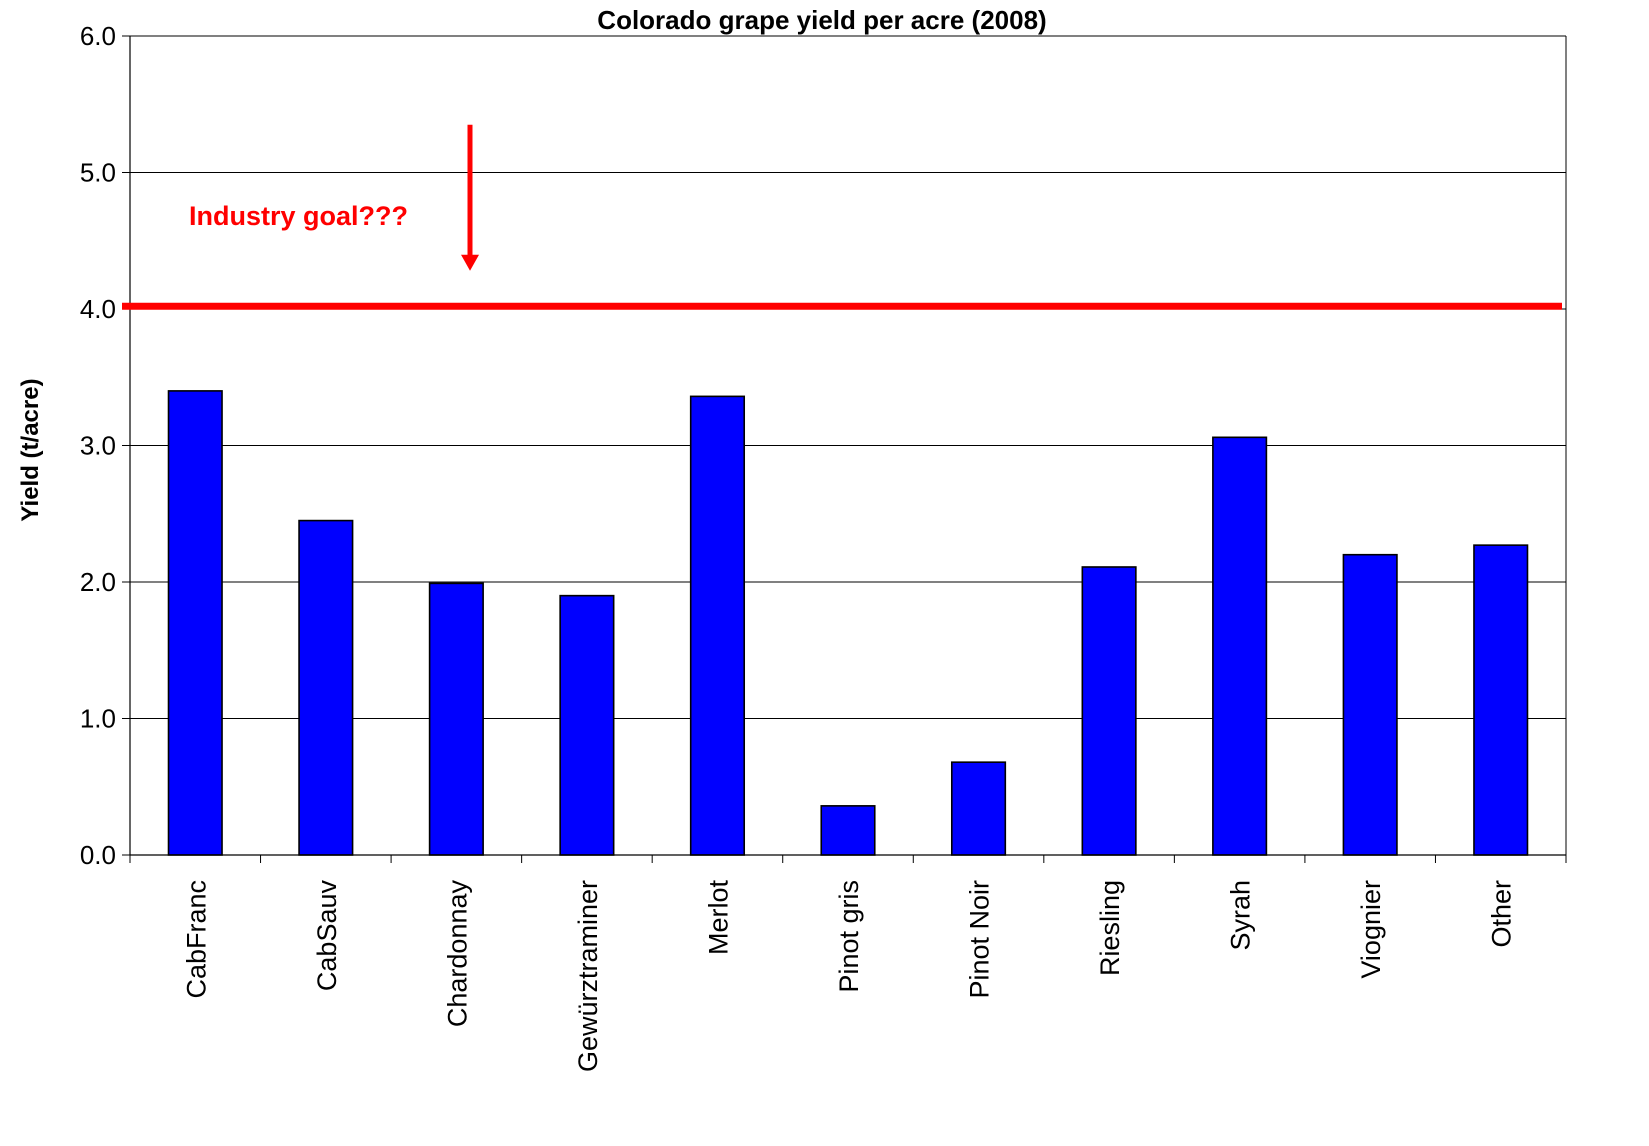  I want to click on bar-merlot, so click(717, 625).